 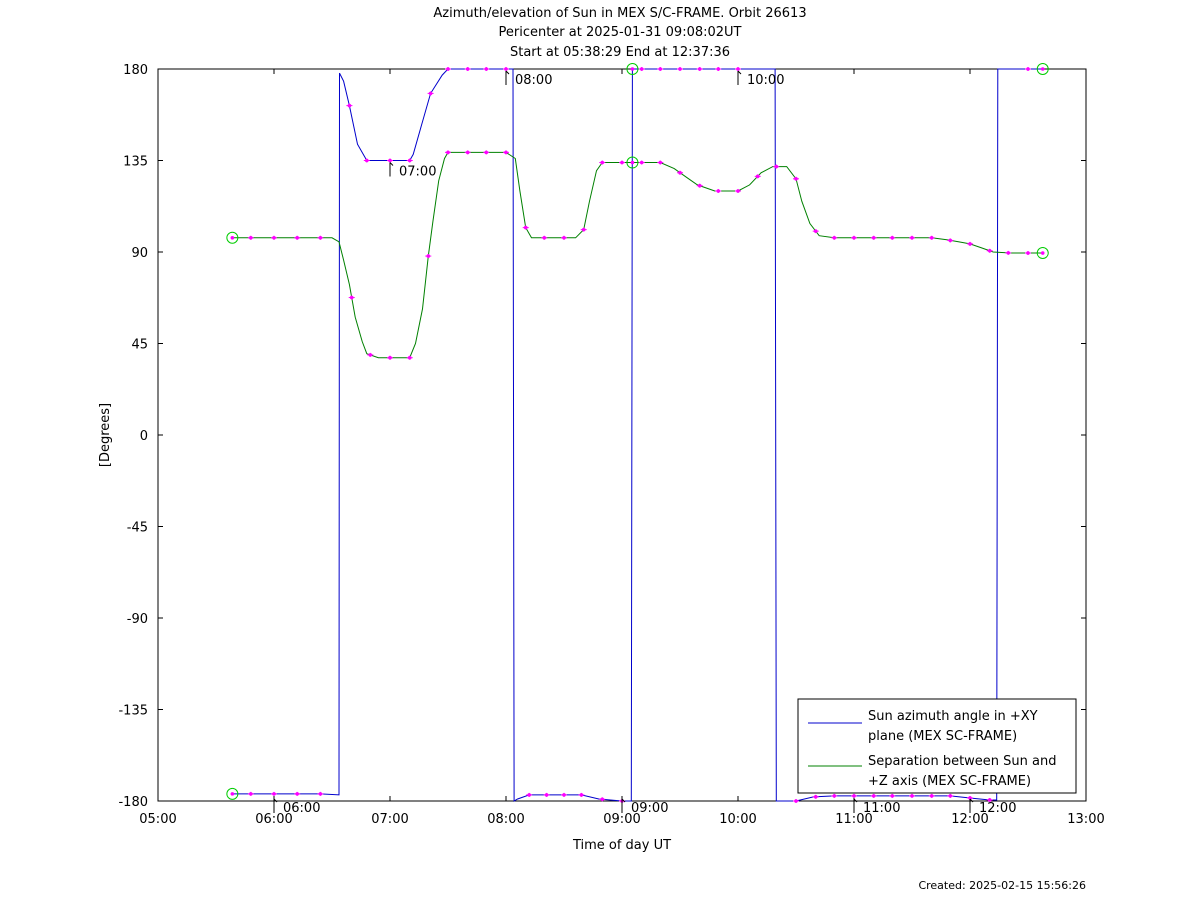 What do you see at coordinates (621, 845) in the screenshot?
I see `x-axis-label: Time of day UT` at bounding box center [621, 845].